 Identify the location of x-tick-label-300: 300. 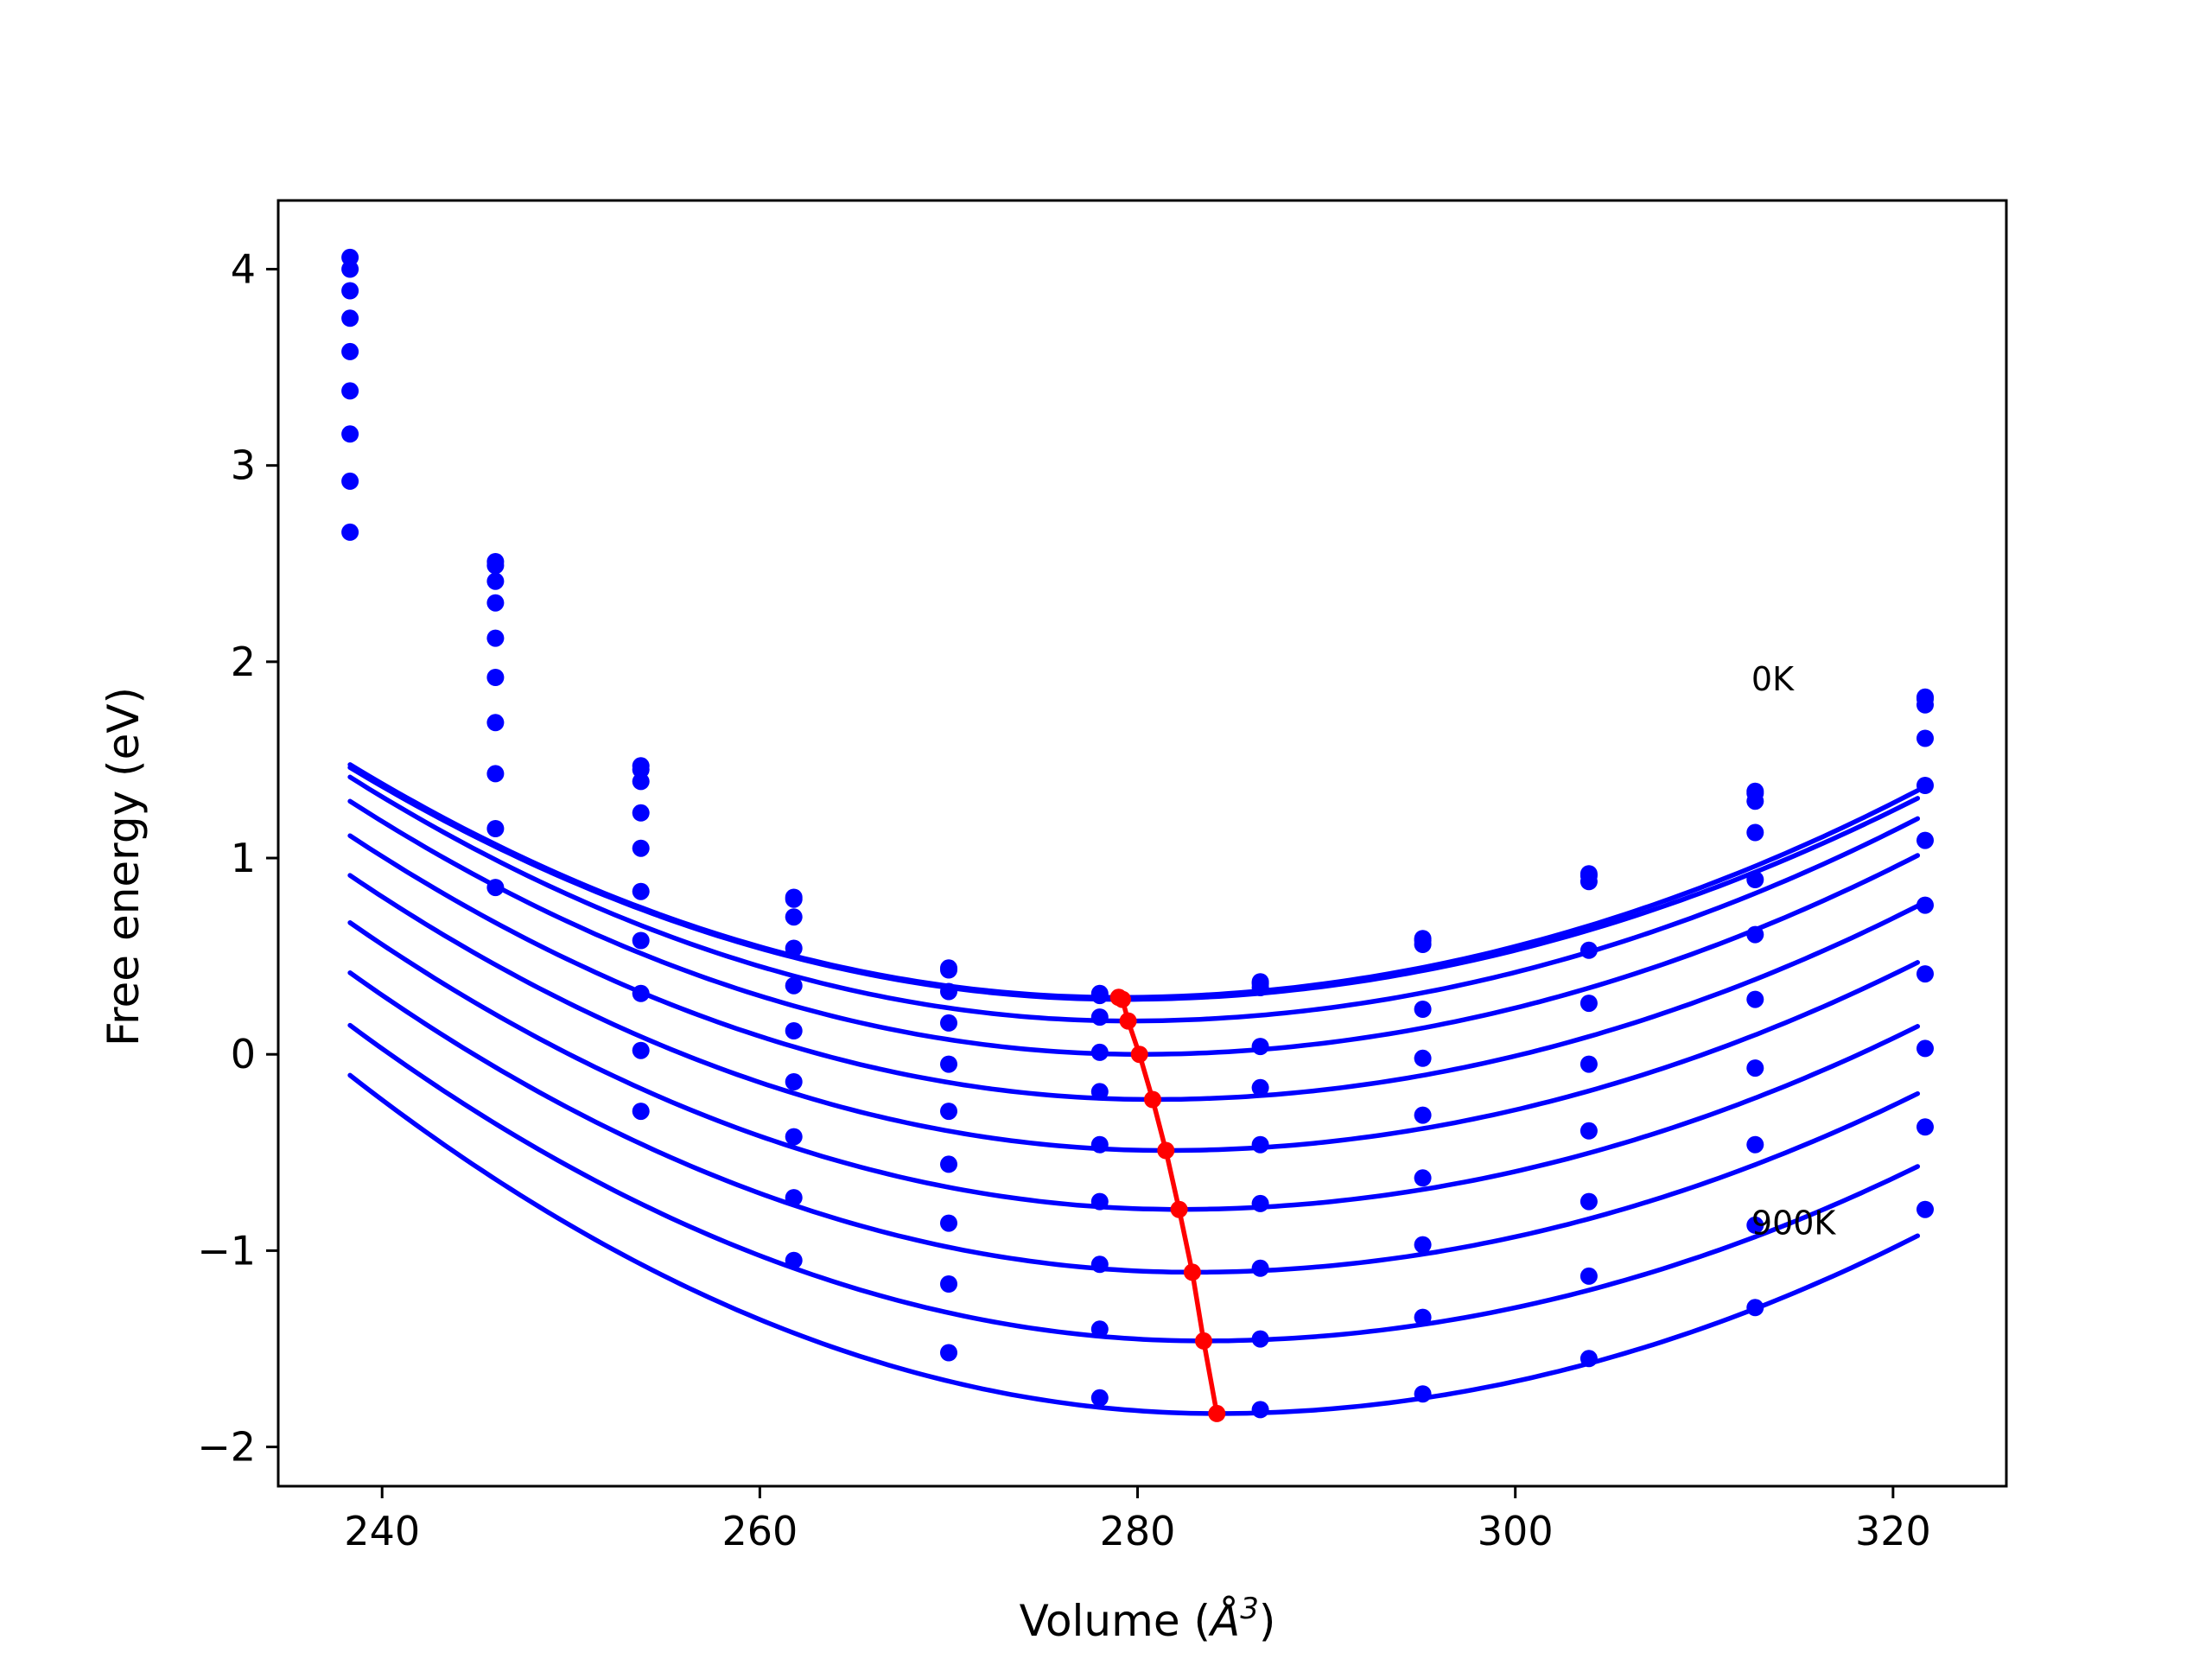
(1516, 1531).